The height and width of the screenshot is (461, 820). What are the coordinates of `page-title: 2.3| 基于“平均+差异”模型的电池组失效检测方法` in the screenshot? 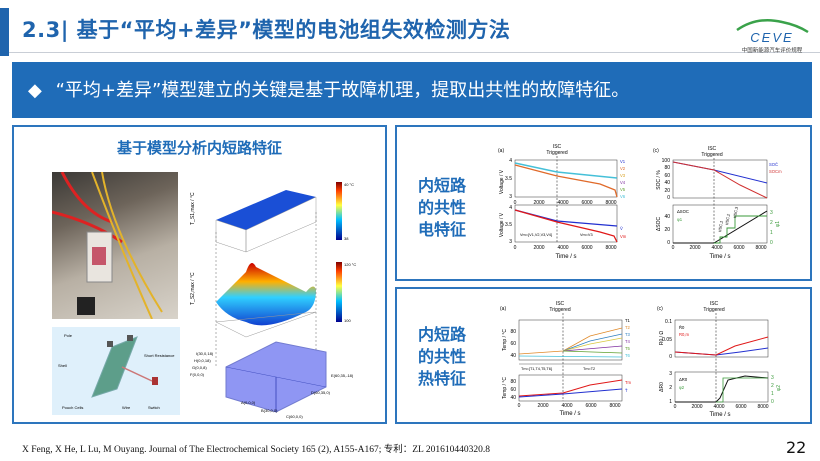 It's located at (266, 30).